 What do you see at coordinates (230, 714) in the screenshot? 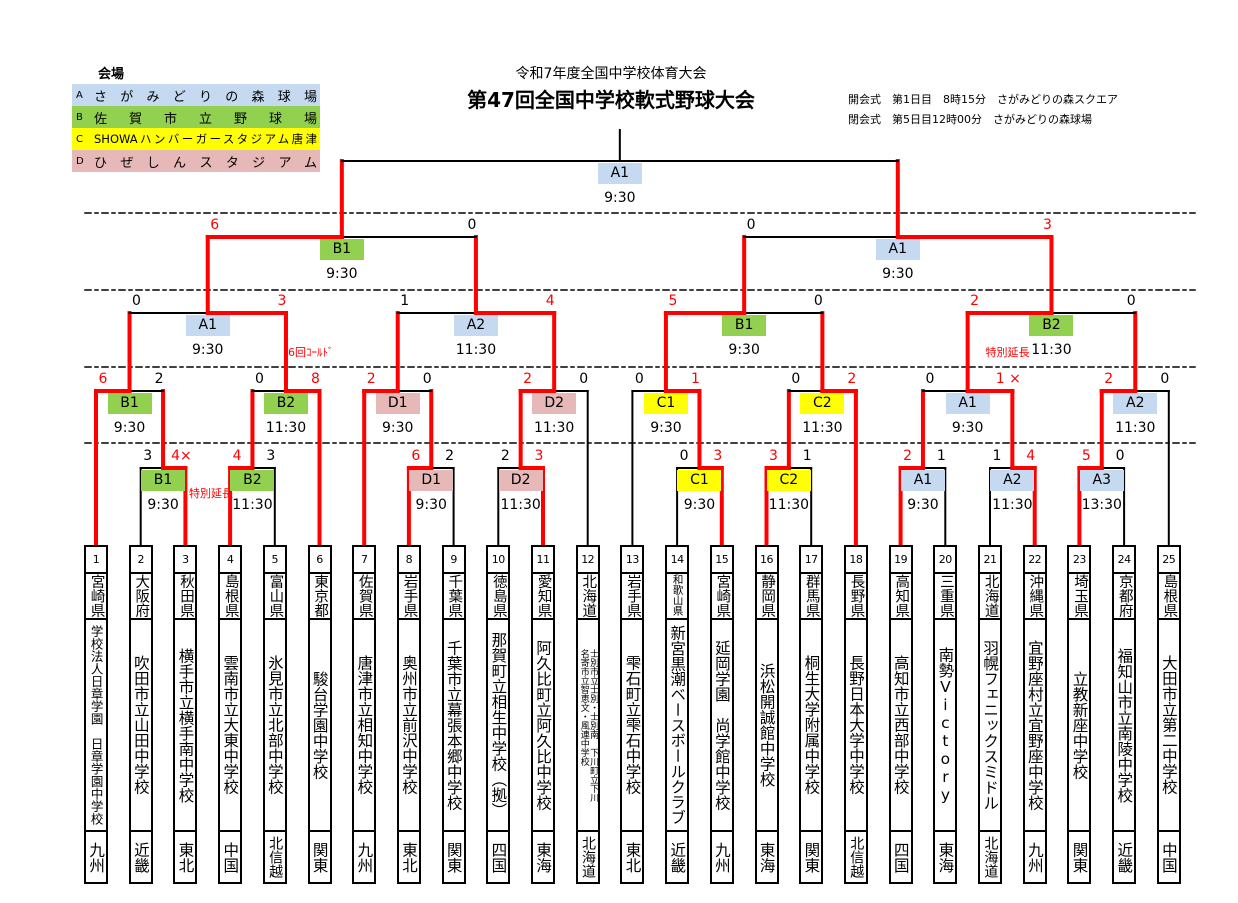
I see `team-entry: 4 島根県 雲南市立大東中学校 中国` at bounding box center [230, 714].